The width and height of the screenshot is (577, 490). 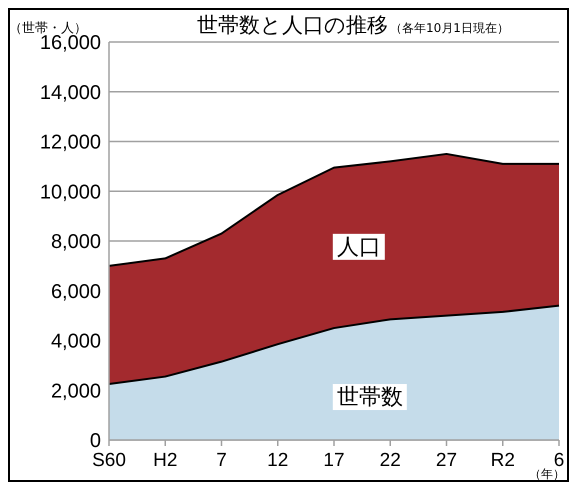 I want to click on y-tick-label: 10,000, so click(x=70, y=192).